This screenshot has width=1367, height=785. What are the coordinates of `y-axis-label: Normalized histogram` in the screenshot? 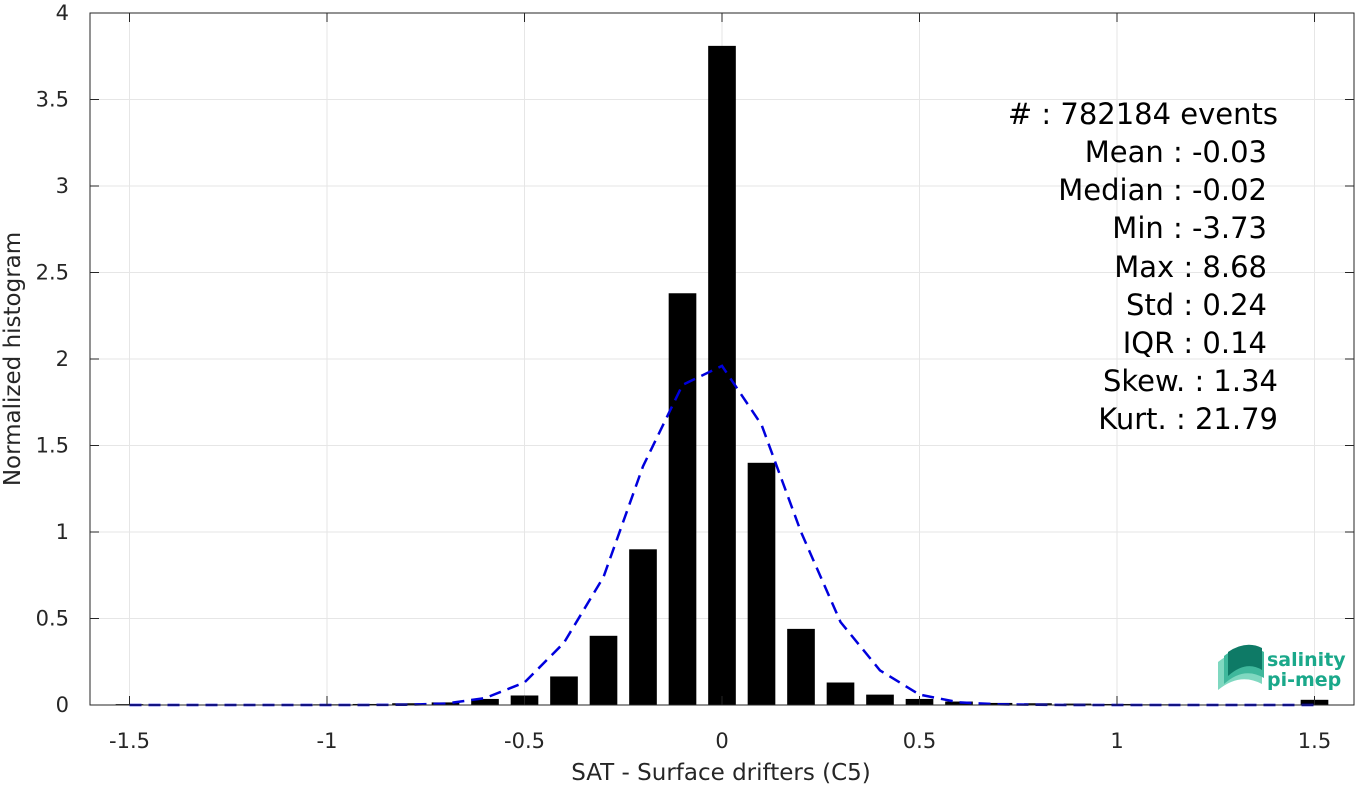 It's located at (13, 359).